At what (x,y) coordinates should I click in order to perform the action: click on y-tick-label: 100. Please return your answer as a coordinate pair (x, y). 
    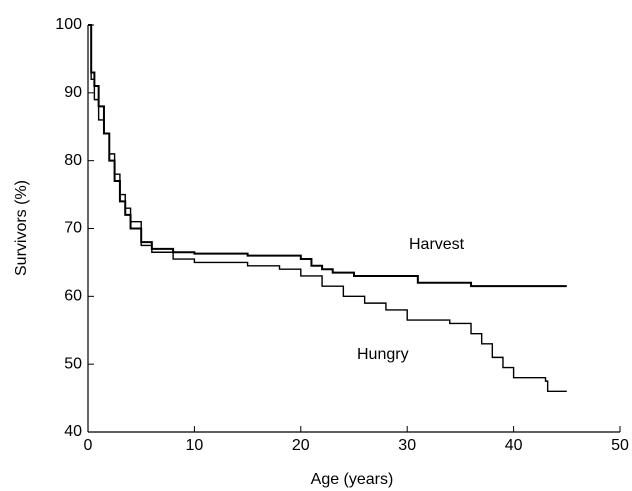
    Looking at the image, I should click on (68, 24).